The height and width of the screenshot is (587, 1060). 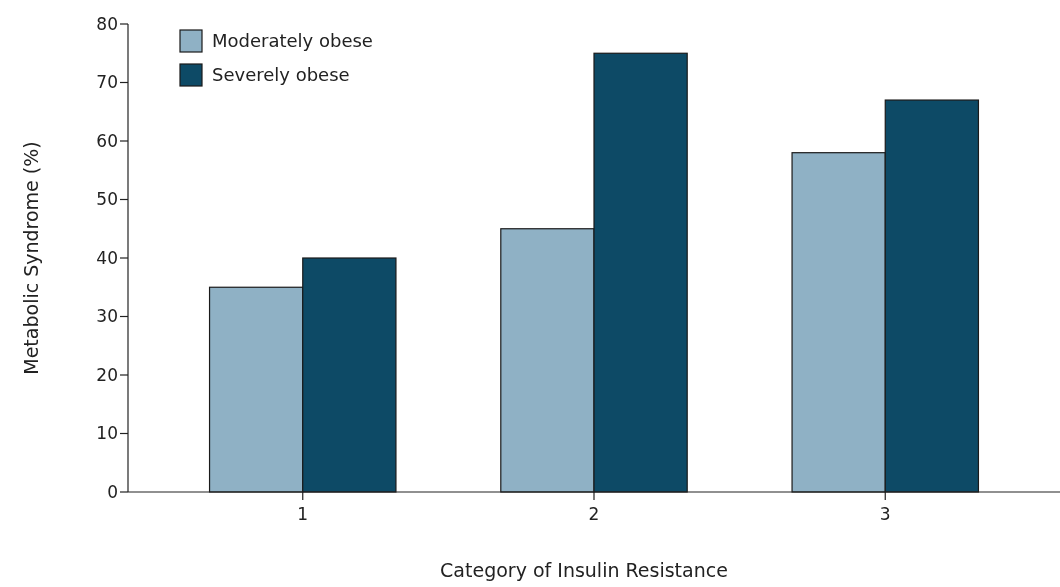 I want to click on y-tick-label: 60, so click(x=107, y=140).